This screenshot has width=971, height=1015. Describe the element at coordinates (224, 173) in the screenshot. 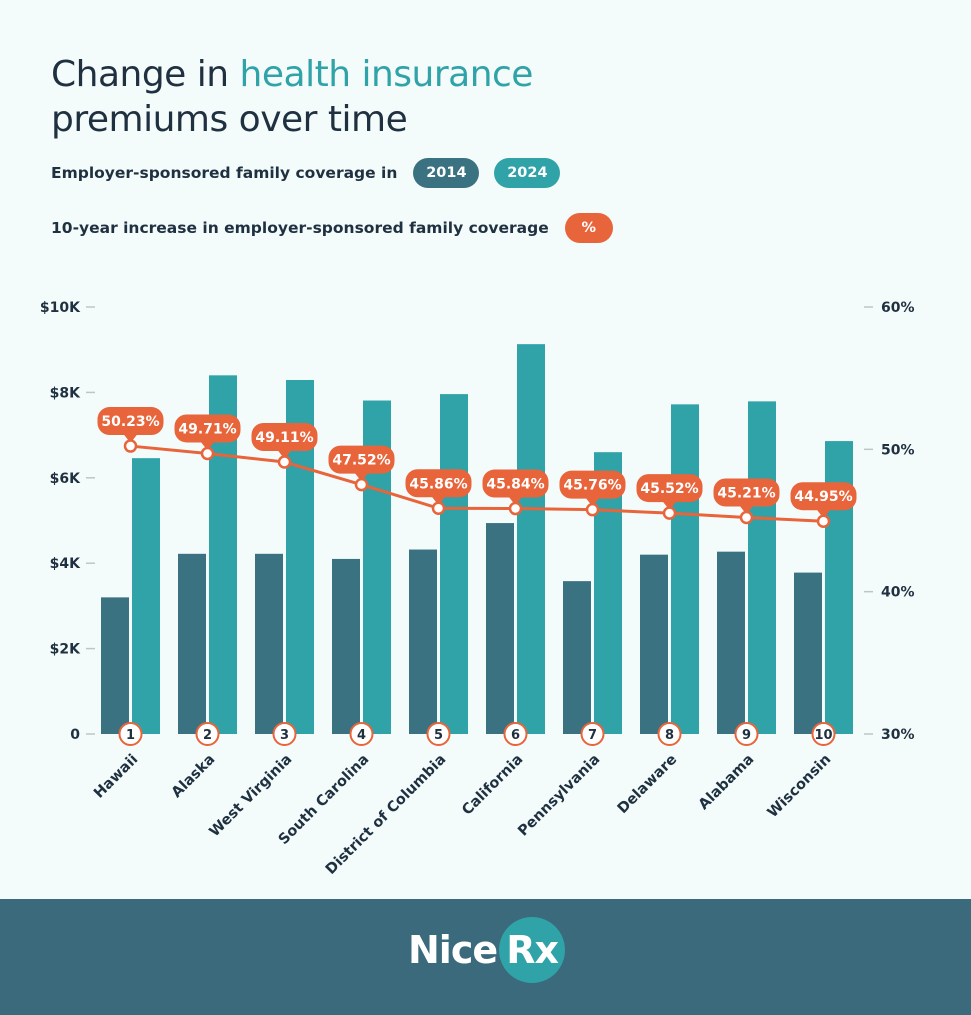

I see `legend-bars-label: Employer-sponsored family coverage in` at that location.